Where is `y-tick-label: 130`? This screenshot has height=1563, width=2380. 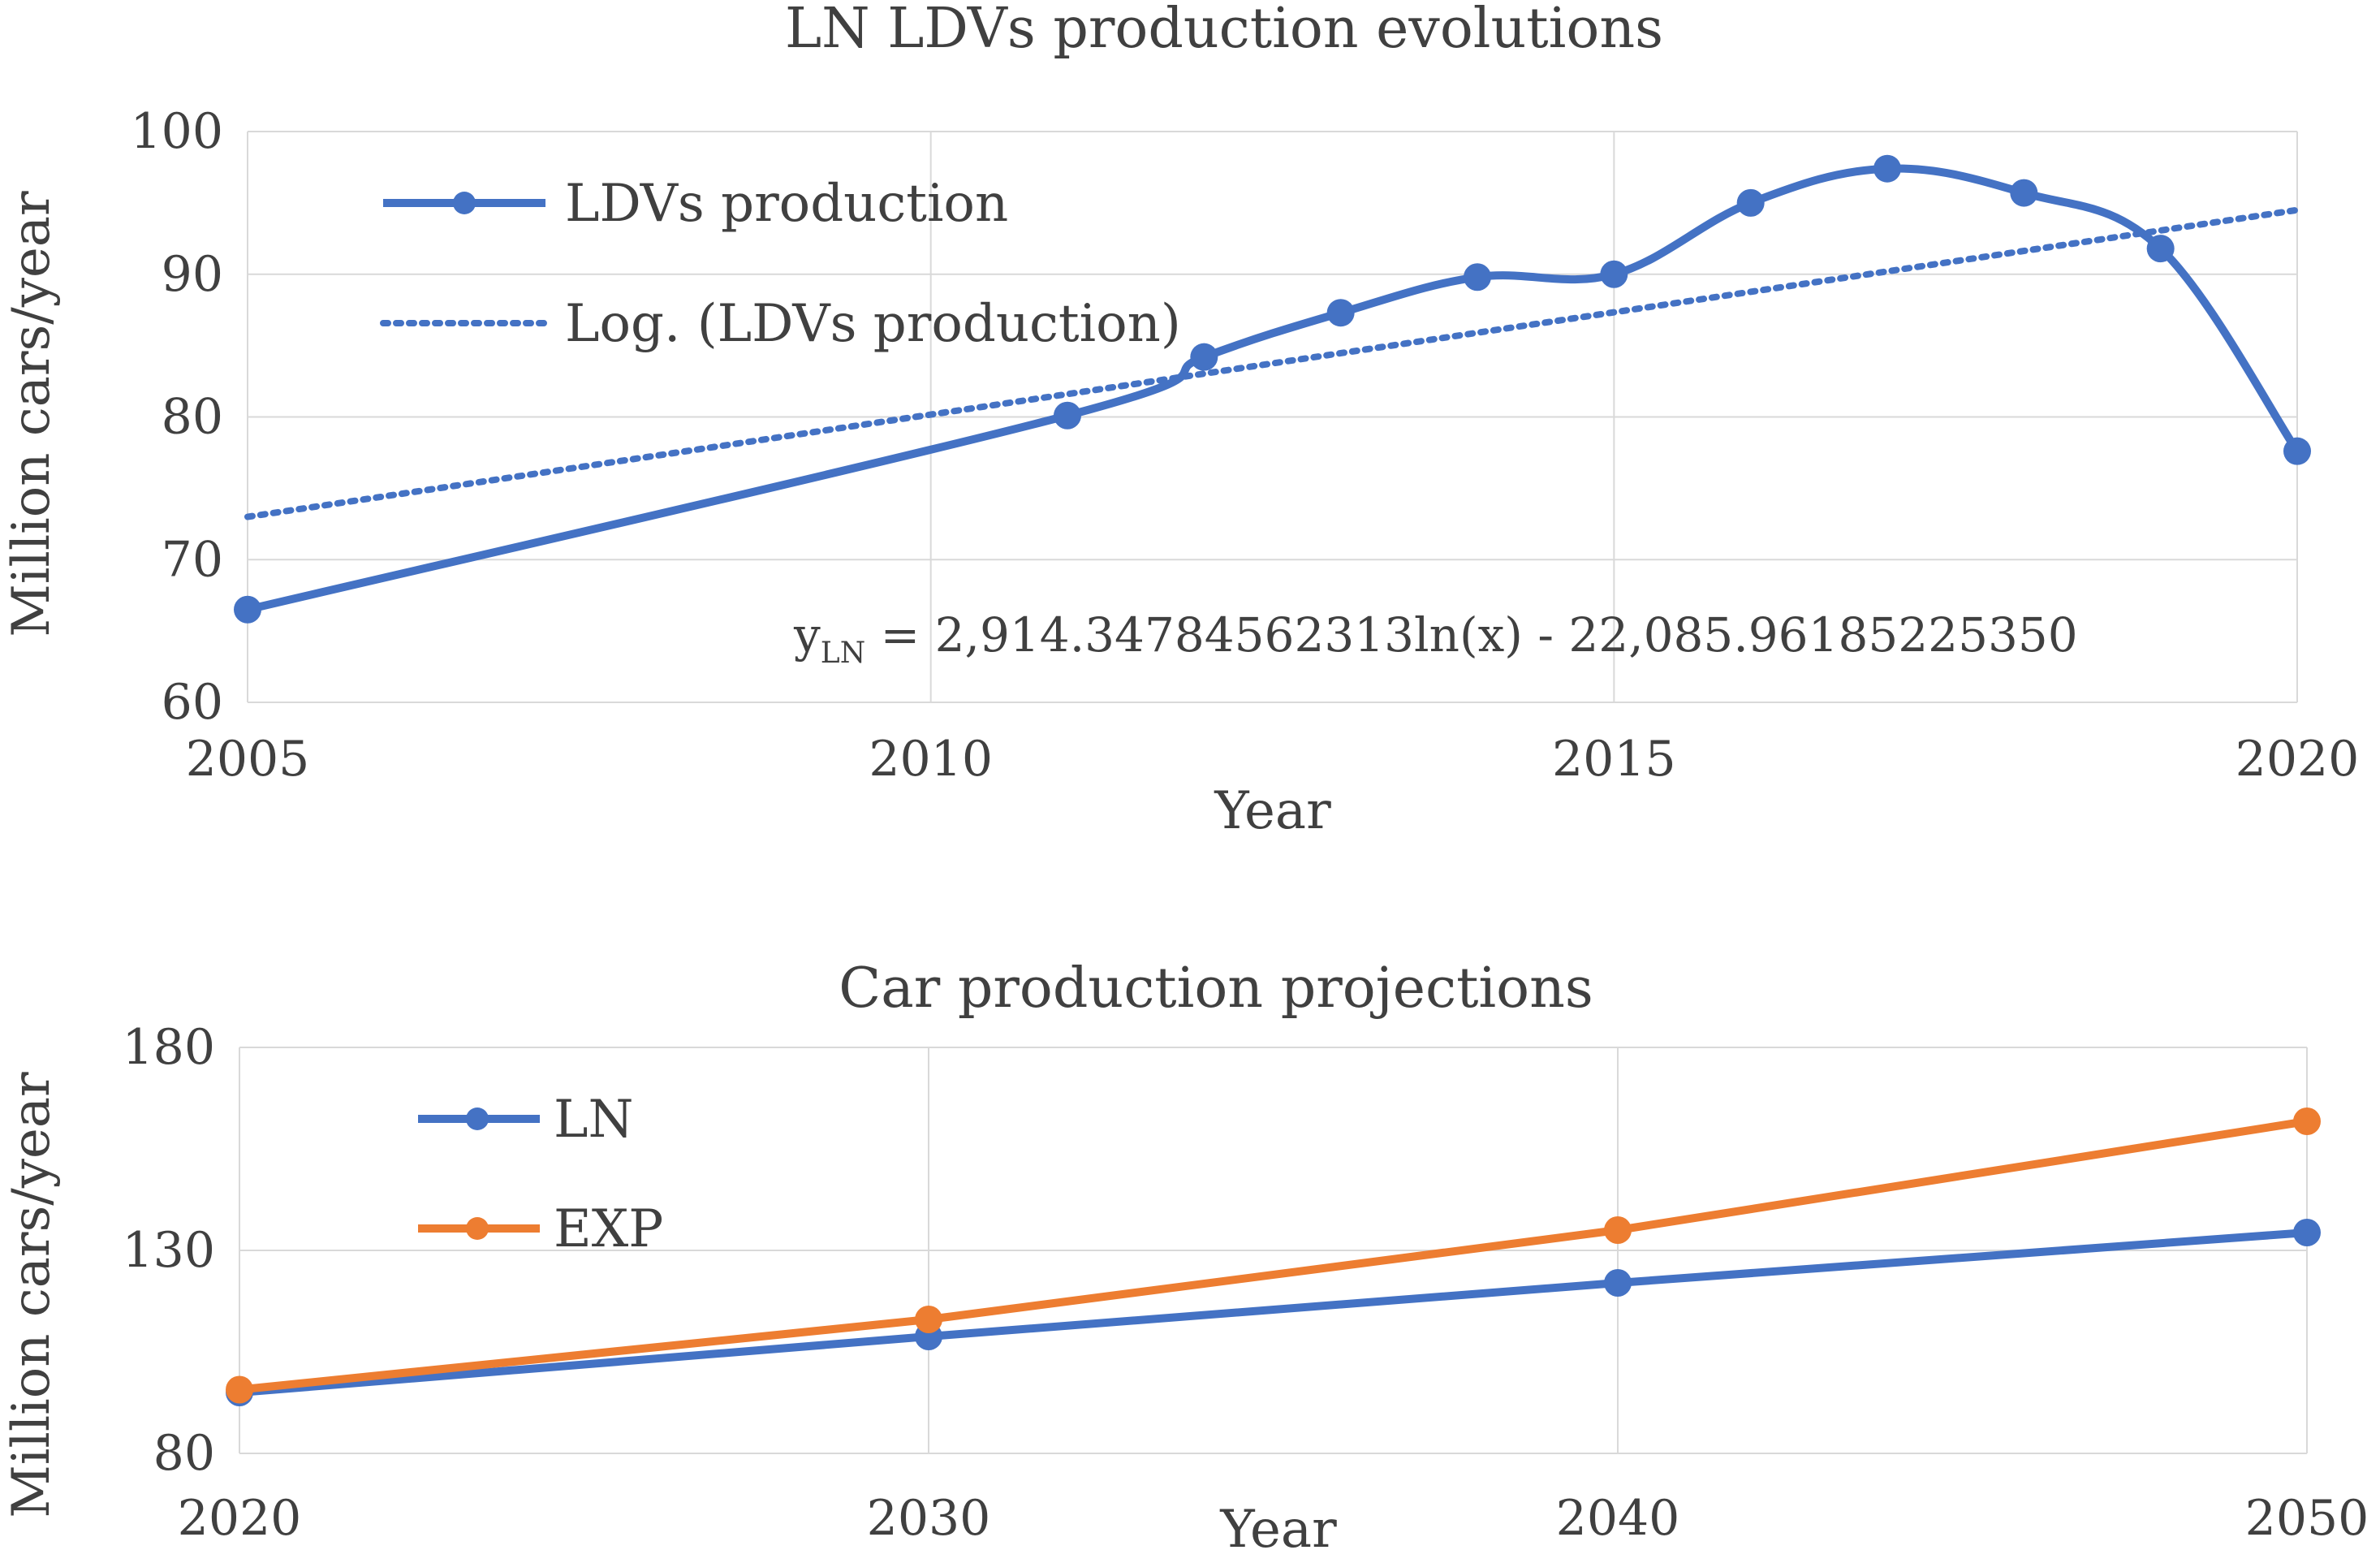 y-tick-label: 130 is located at coordinates (168, 1250).